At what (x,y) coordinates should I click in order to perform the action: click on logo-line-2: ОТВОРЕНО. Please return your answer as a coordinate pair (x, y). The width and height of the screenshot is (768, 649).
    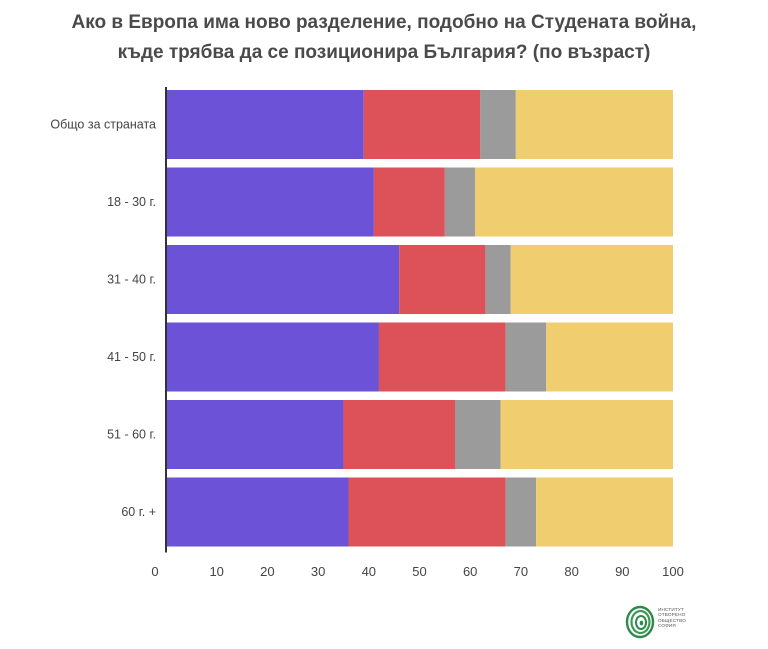
    Looking at the image, I should click on (672, 615).